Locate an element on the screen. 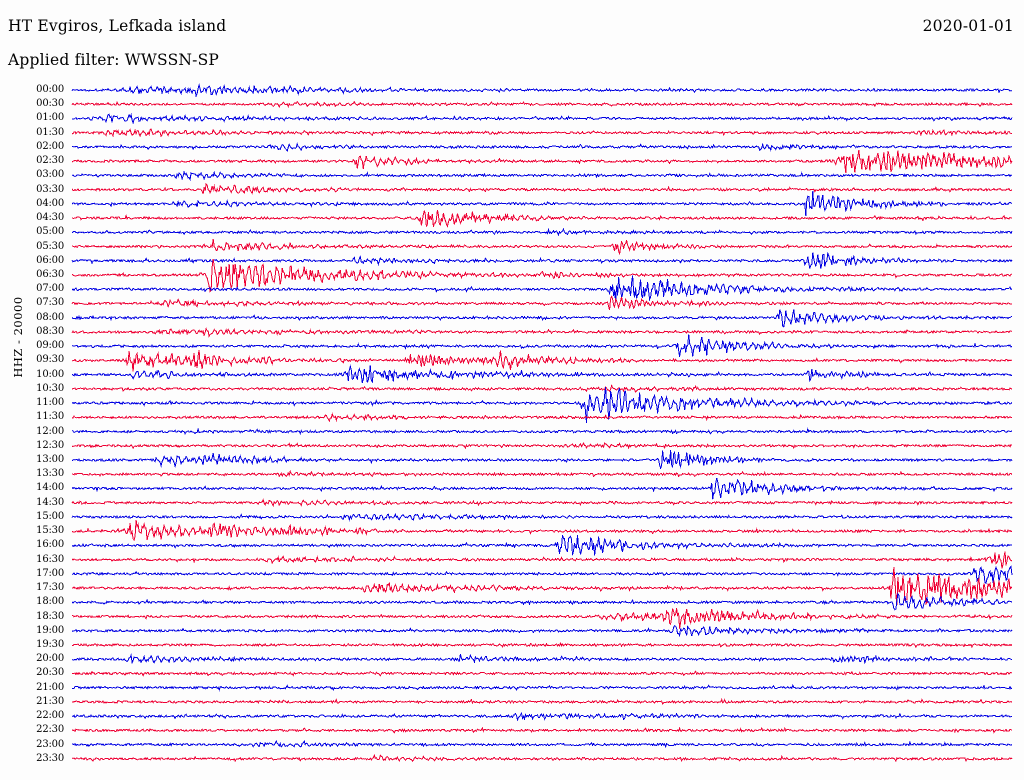 The image size is (1024, 780). time-label: 01:00 is located at coordinates (50, 118).